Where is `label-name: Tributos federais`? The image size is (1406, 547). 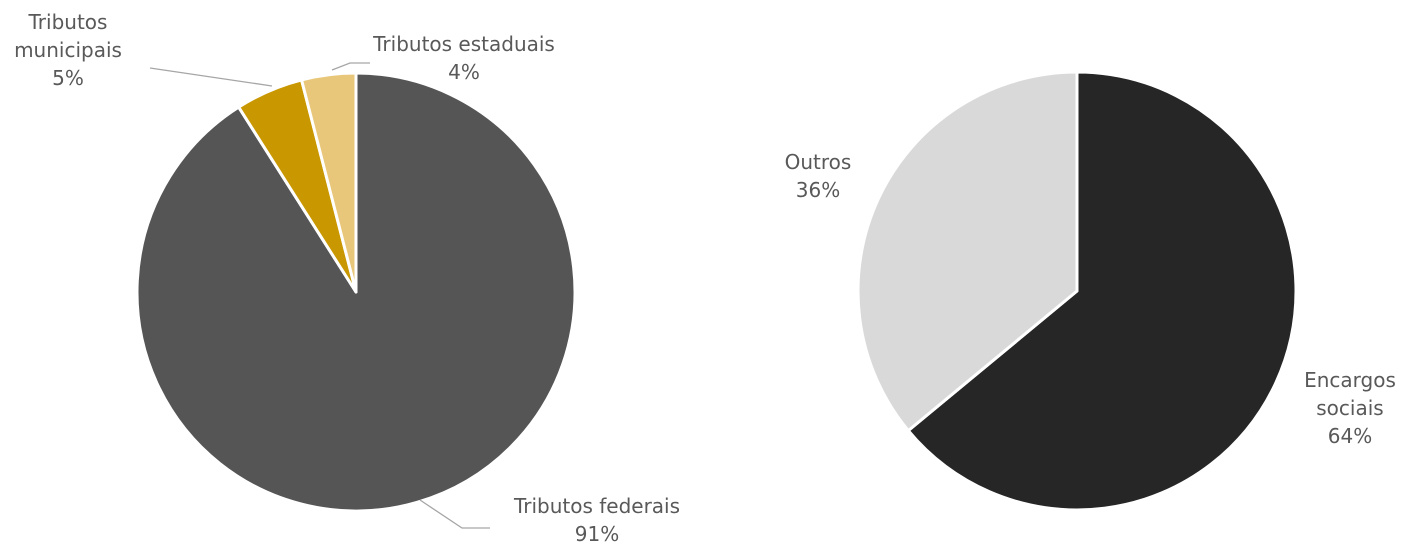
label-name: Tributos federais is located at coordinates (597, 506).